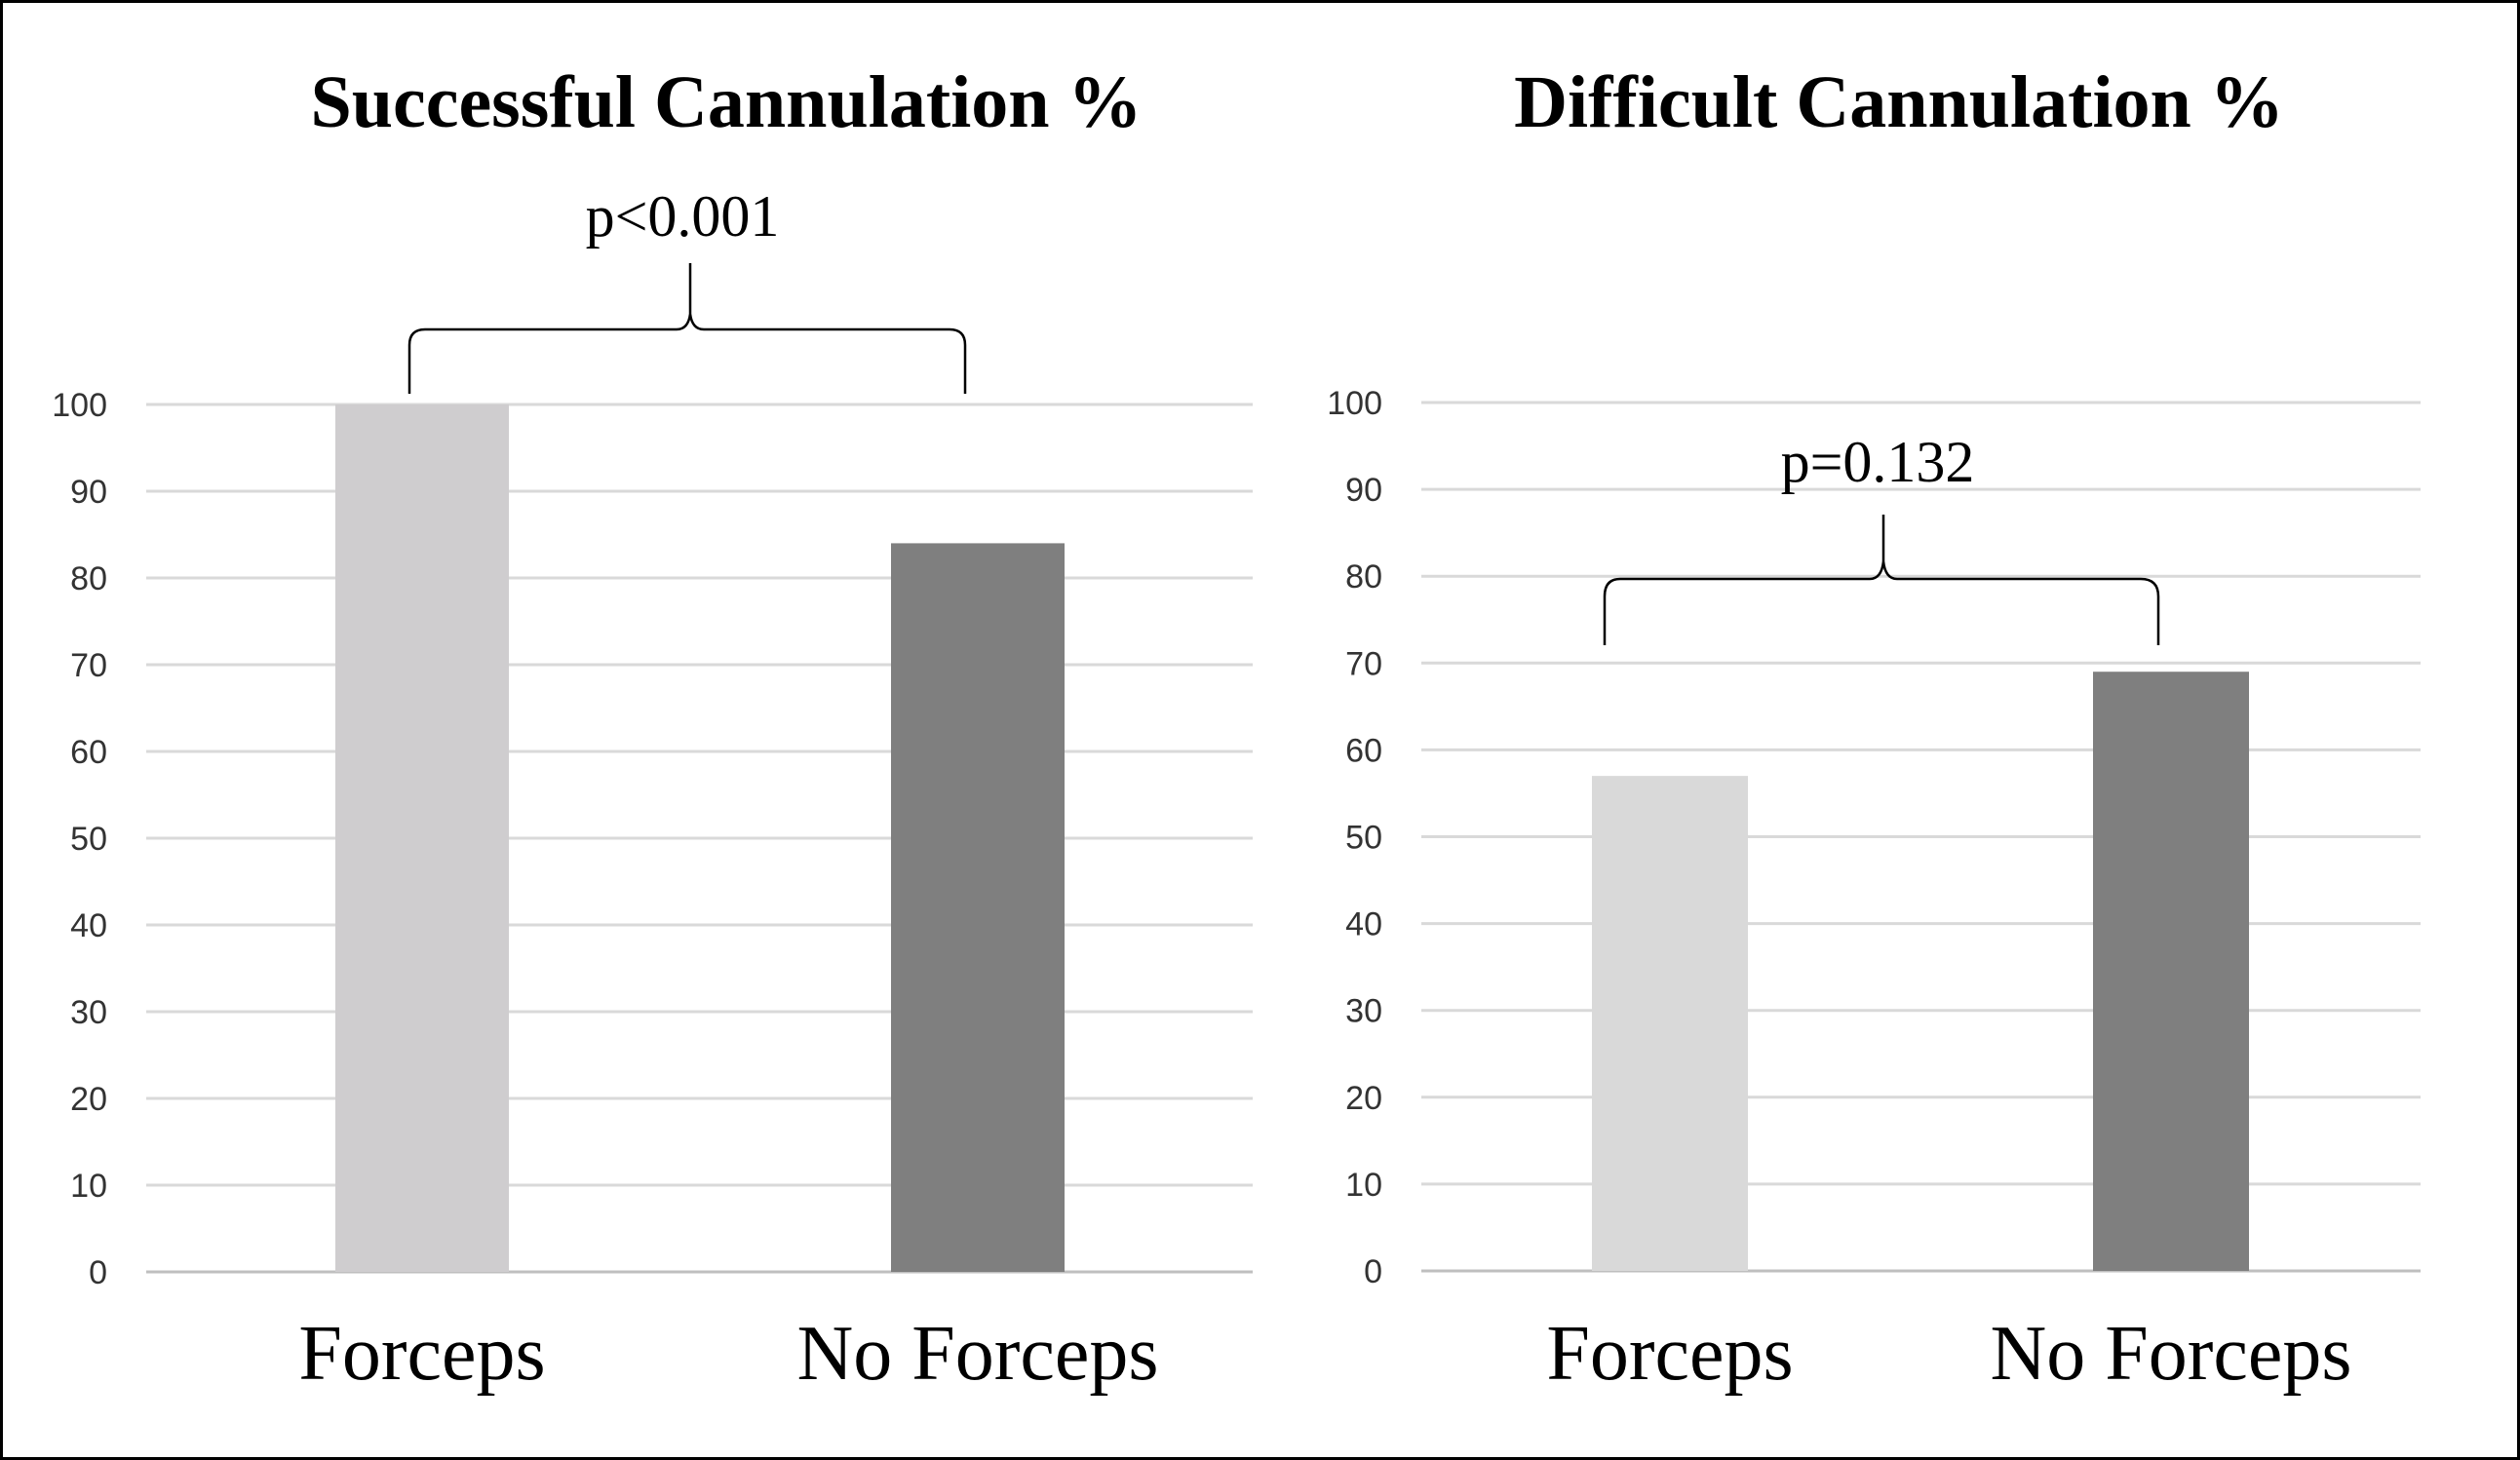 The width and height of the screenshot is (2520, 1460). I want to click on bars, so click(1920, 972).